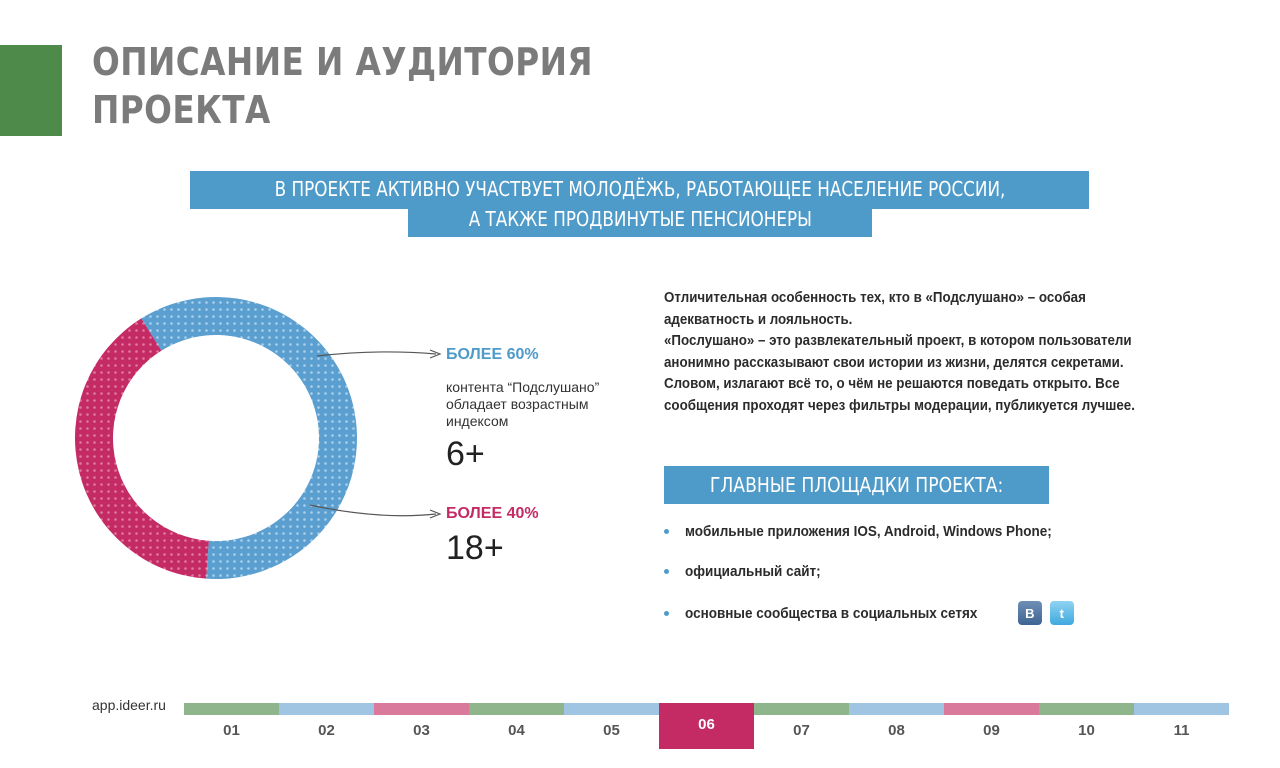 Image resolution: width=1280 pixels, height=768 pixels. I want to click on page-tab-11: 11, so click(1181, 726).